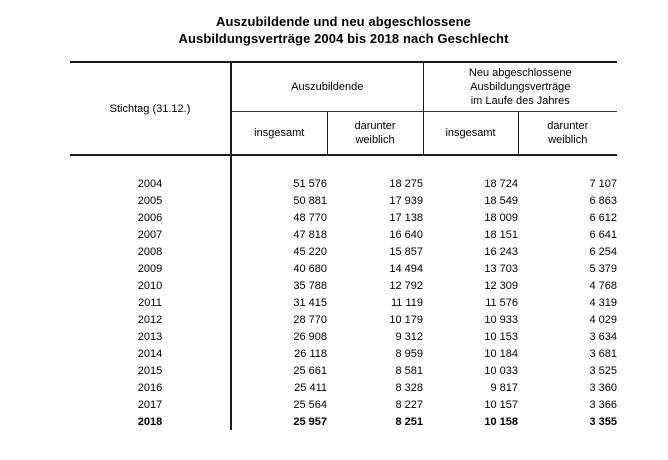  What do you see at coordinates (603, 302) in the screenshot?
I see `value-cell: 4 319` at bounding box center [603, 302].